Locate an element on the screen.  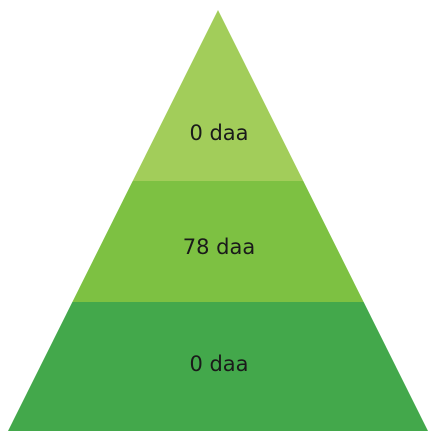
pyramid-labels: 0 daa 78 daa 0 daa is located at coordinates (219, 248).